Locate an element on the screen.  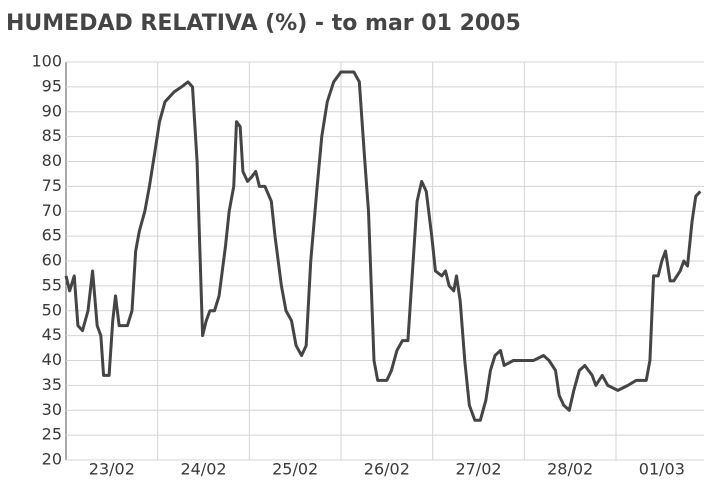
y-tick-label: 95 is located at coordinates (52, 85).